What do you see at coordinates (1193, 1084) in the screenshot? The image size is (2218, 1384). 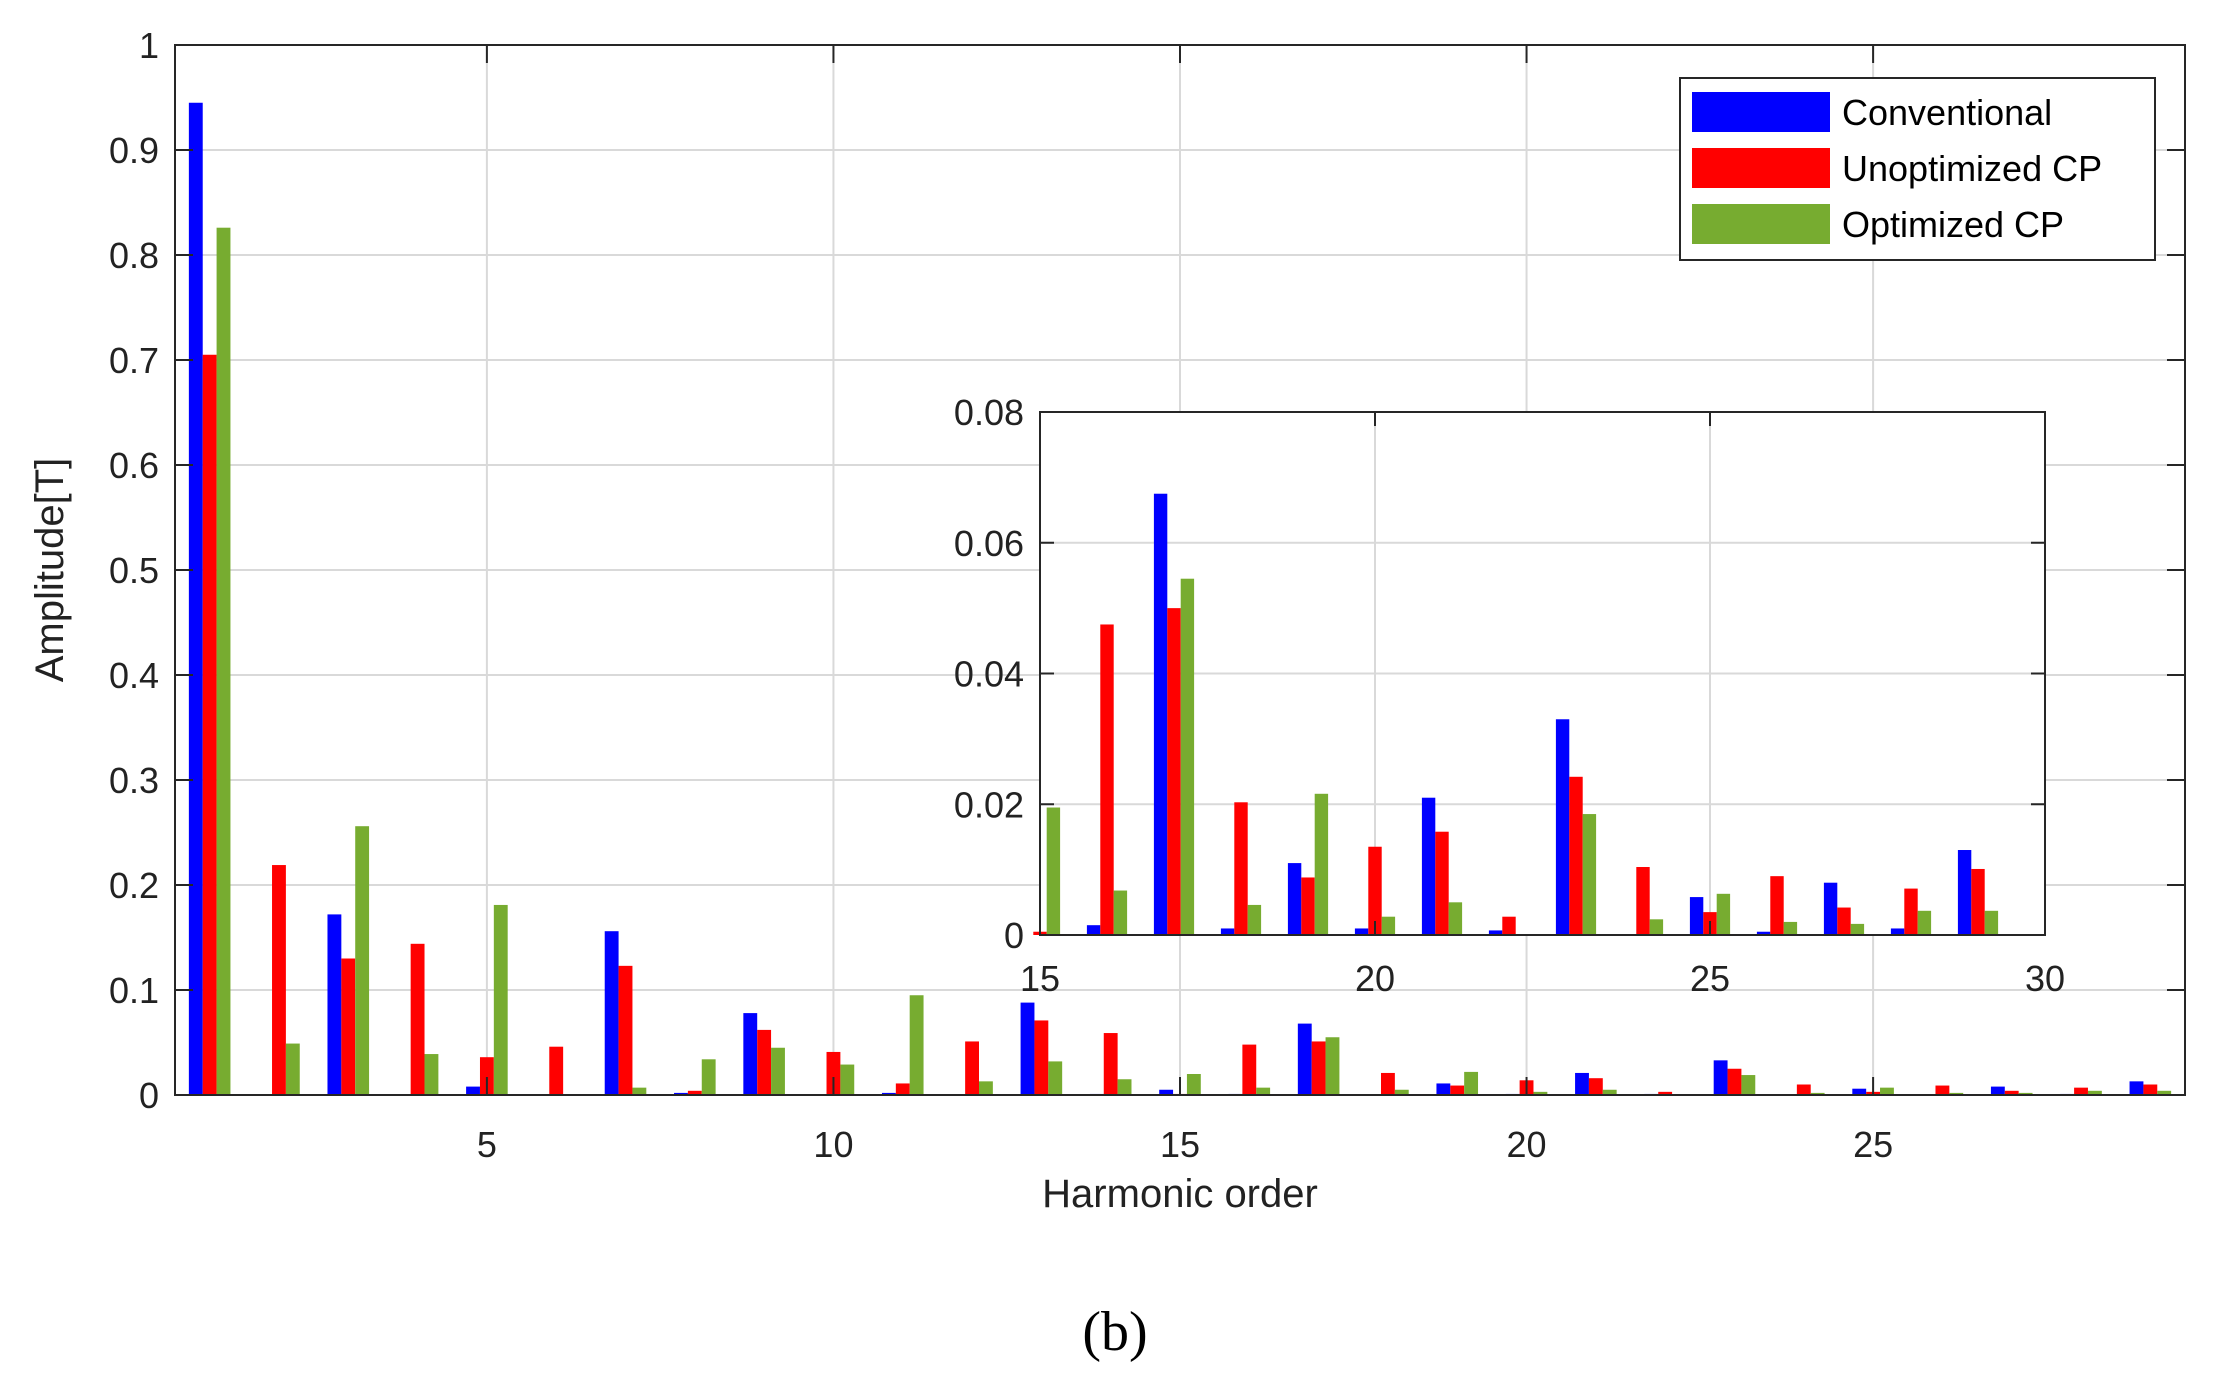 I see `main-bar-optimized-cp-h15` at bounding box center [1193, 1084].